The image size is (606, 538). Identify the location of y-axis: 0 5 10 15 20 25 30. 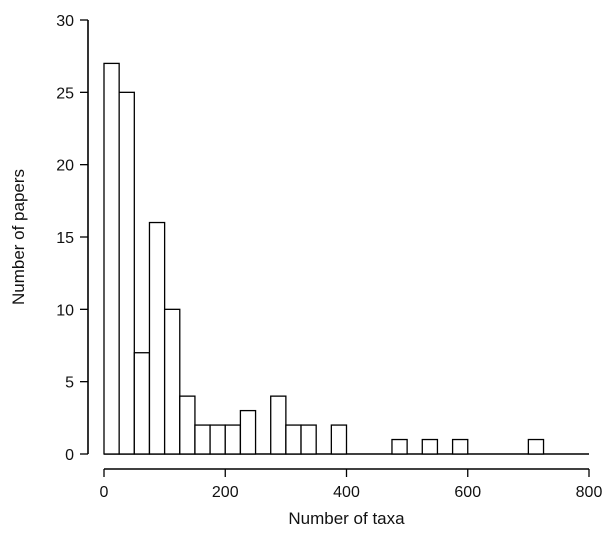
(72, 238).